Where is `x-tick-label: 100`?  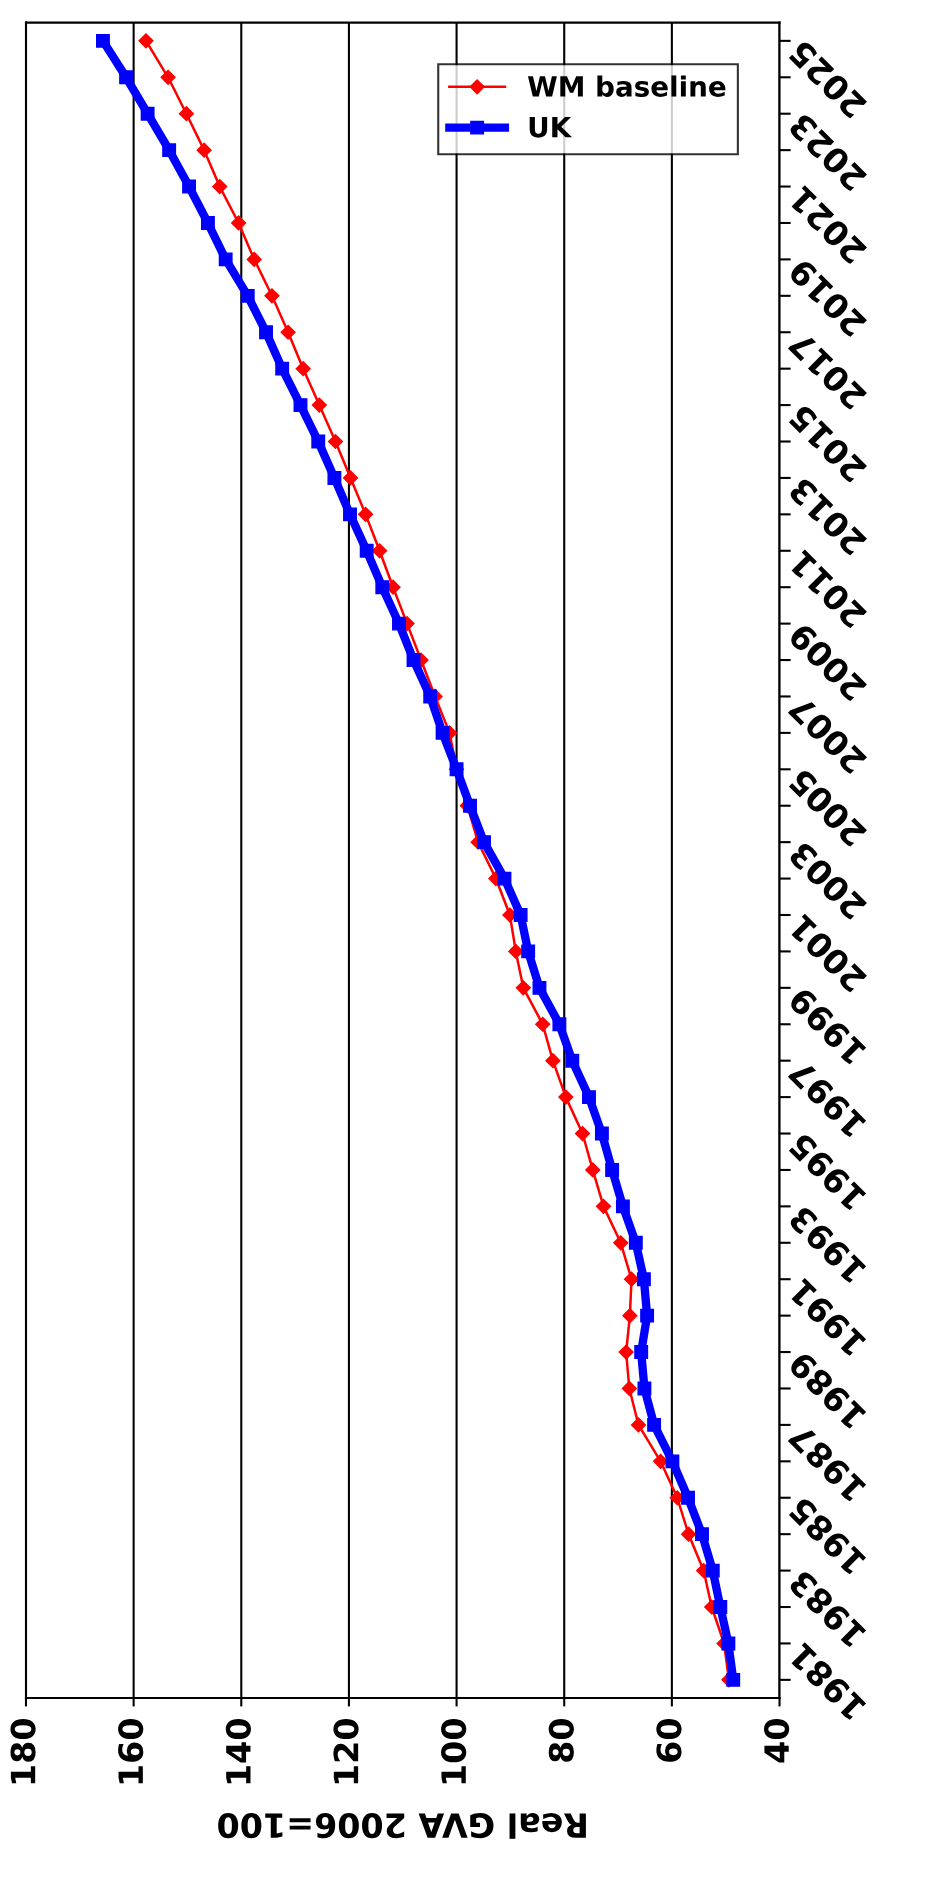 x-tick-label: 100 is located at coordinates (454, 1751).